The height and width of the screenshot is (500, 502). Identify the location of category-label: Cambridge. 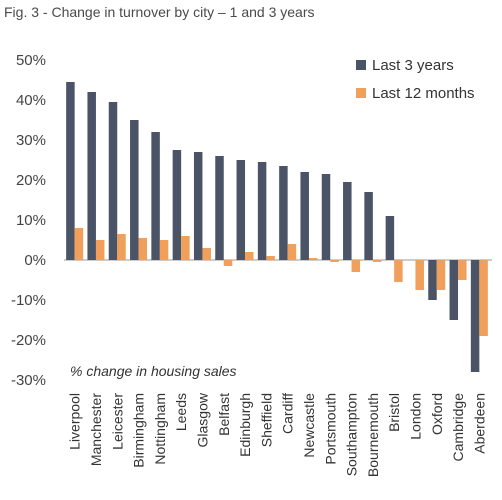
(458, 427).